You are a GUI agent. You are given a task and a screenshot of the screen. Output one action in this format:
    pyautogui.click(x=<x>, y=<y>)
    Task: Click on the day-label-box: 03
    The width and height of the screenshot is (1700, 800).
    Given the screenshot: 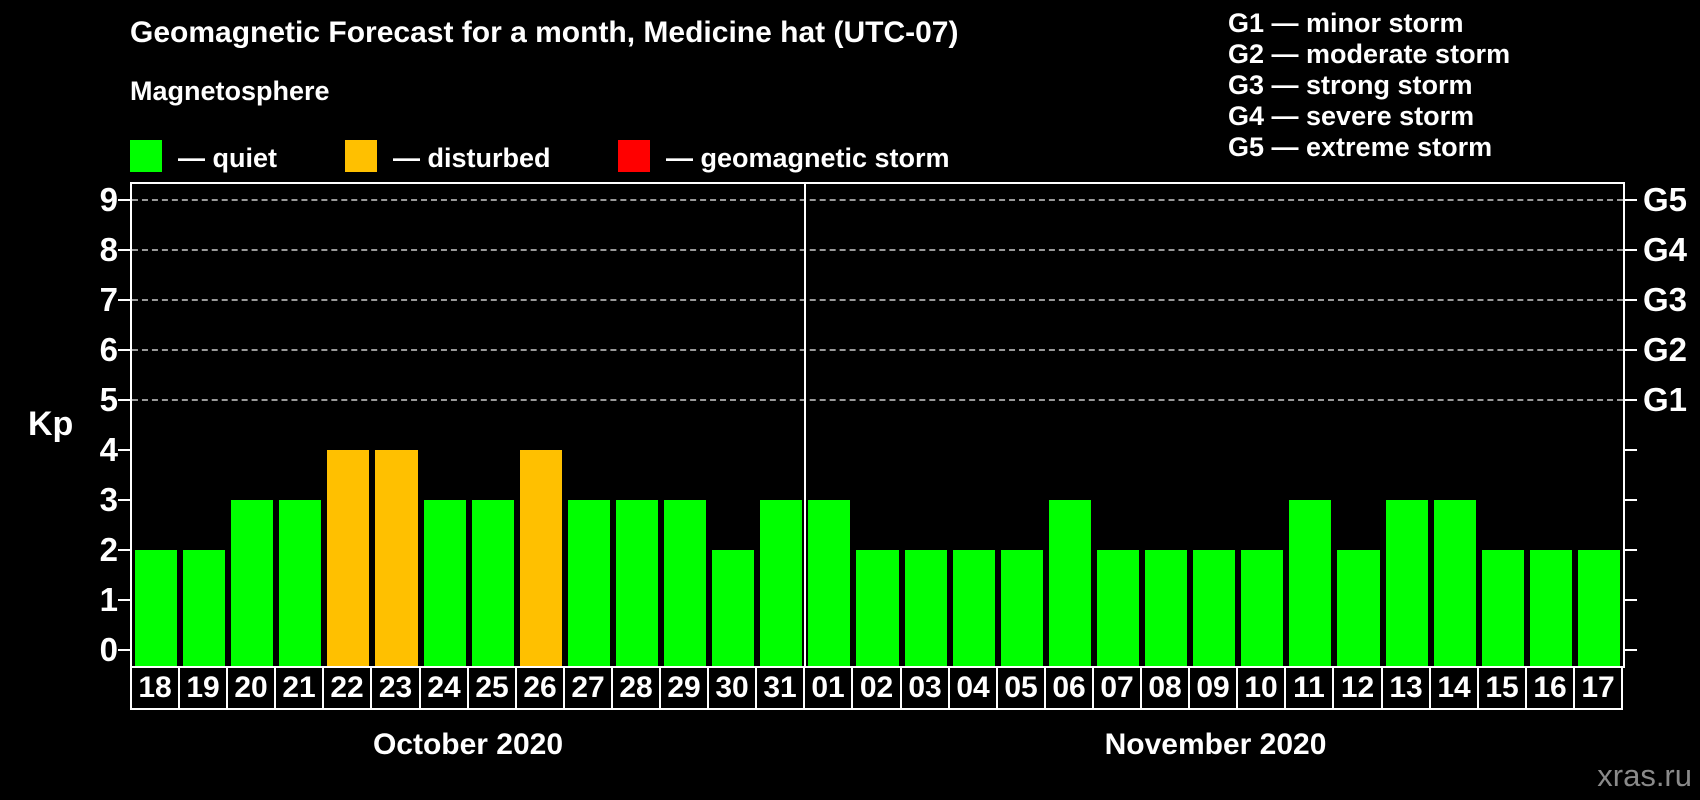 What is the action you would take?
    pyautogui.click(x=925, y=688)
    